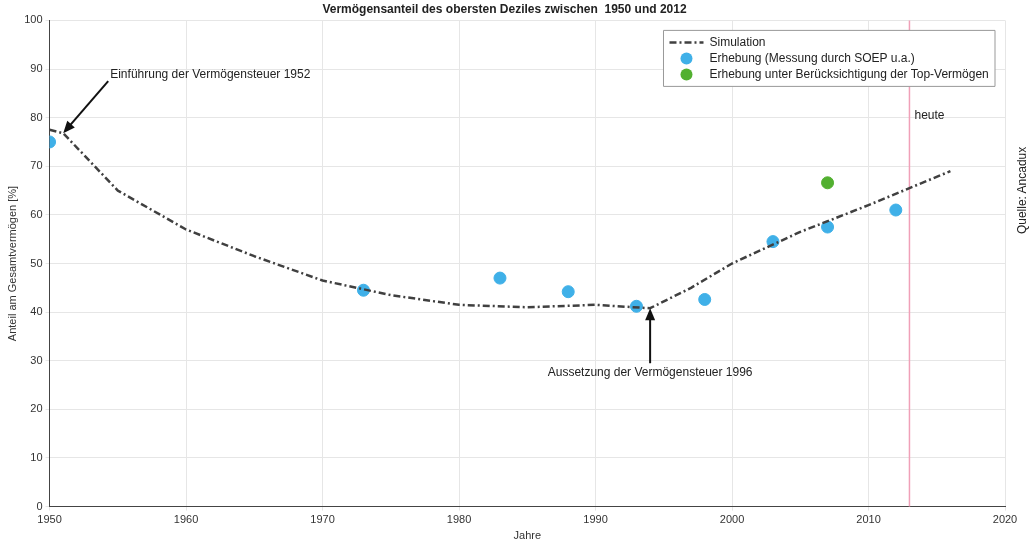 This screenshot has height=543, width=1035. Describe the element at coordinates (36, 116) in the screenshot. I see `y-tick-label: 80` at that location.